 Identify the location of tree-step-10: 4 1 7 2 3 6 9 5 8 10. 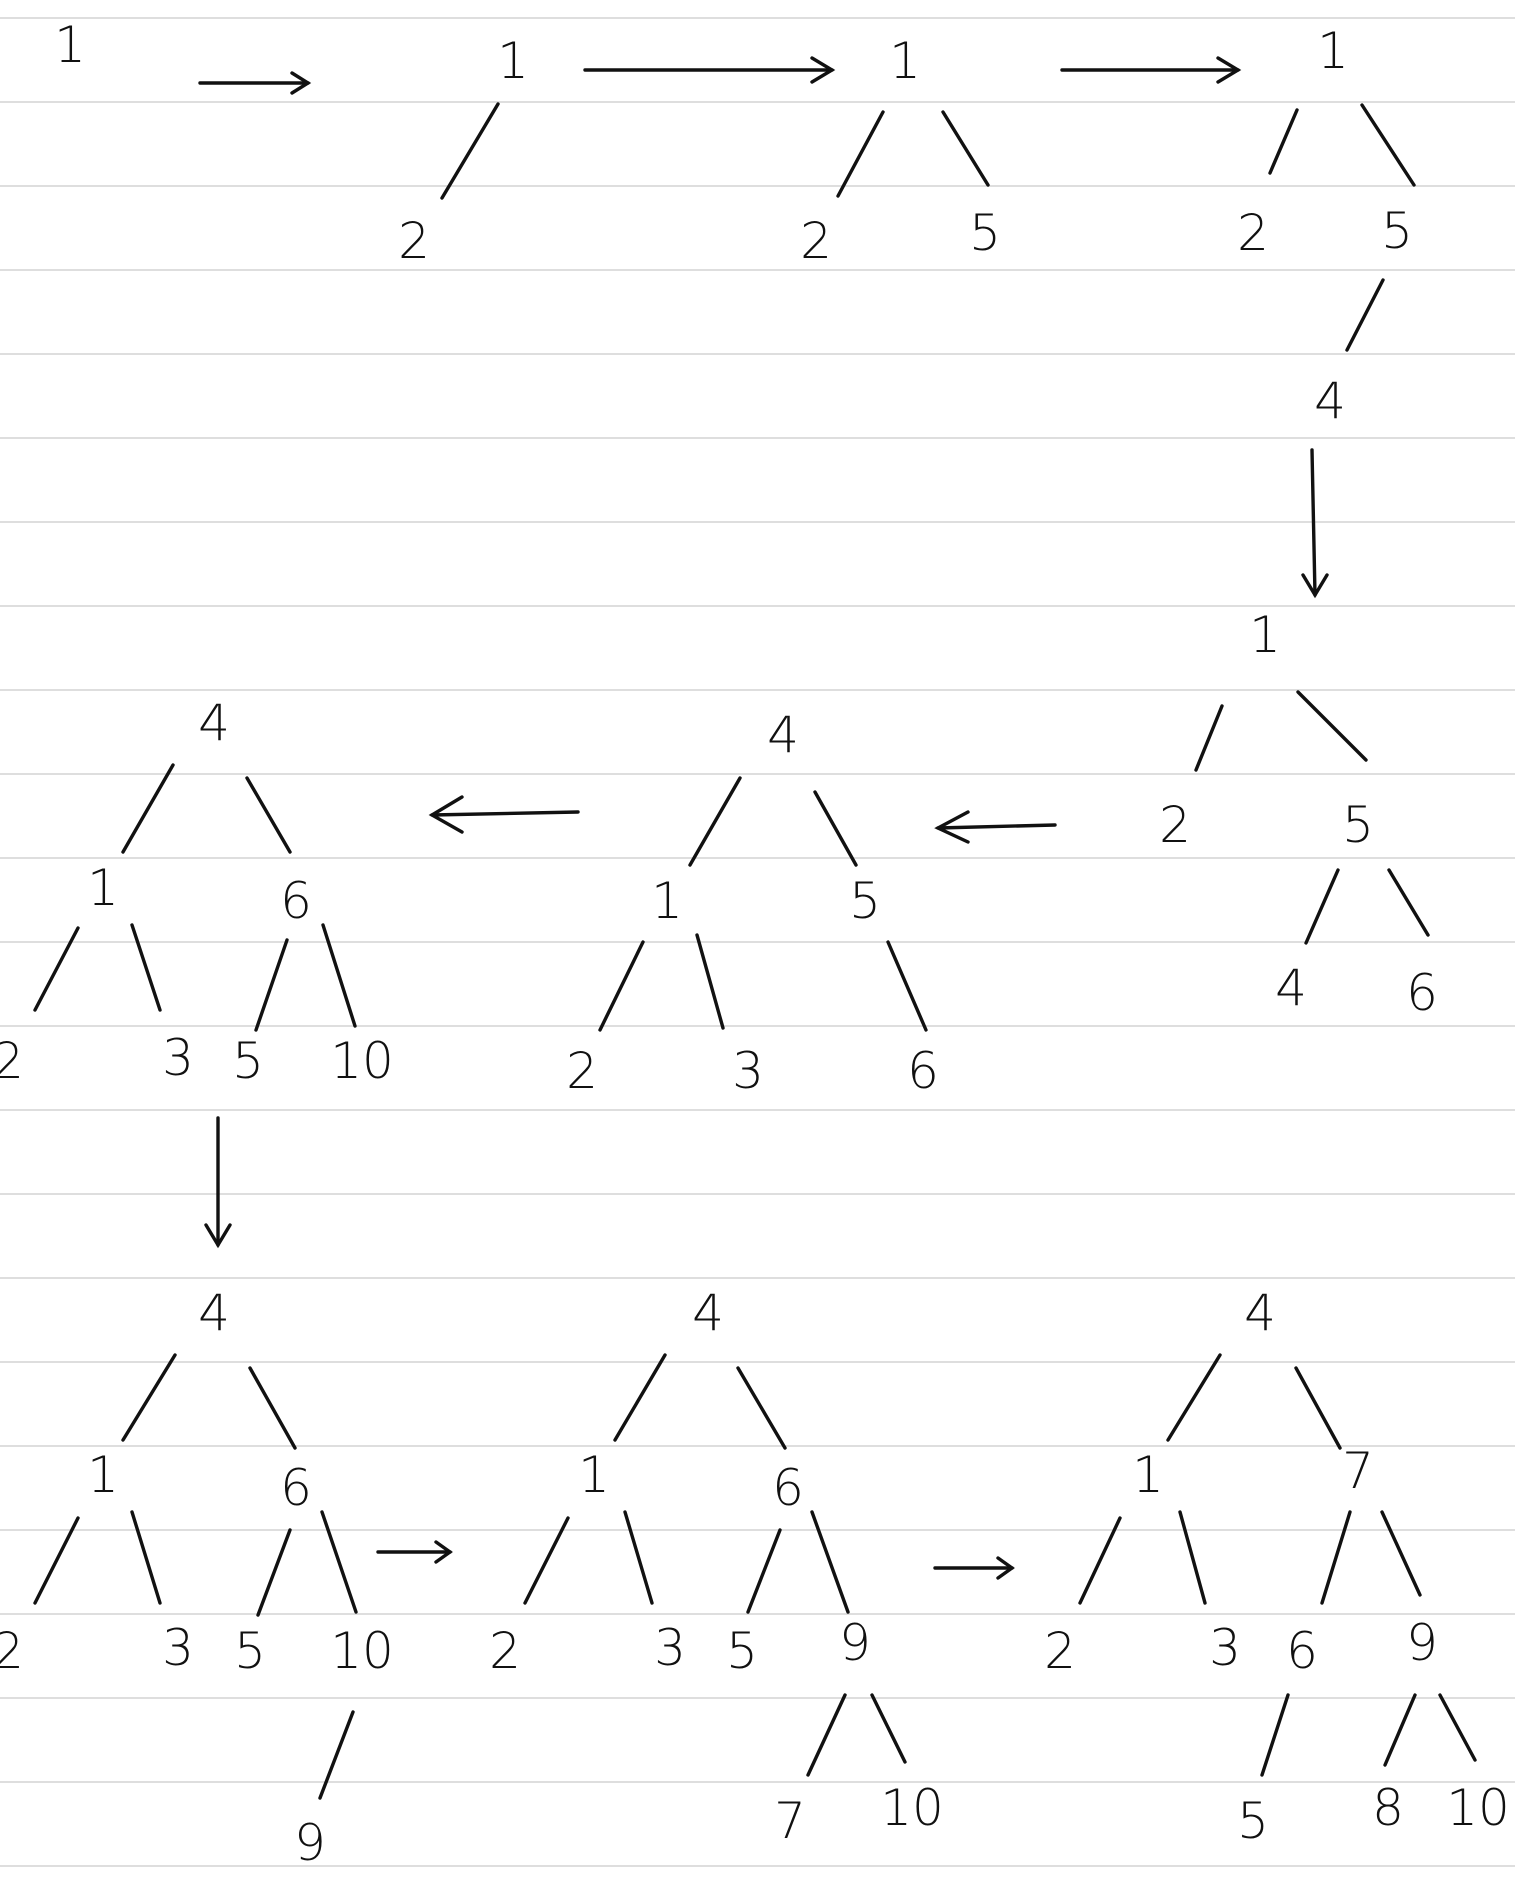
(1277, 1567).